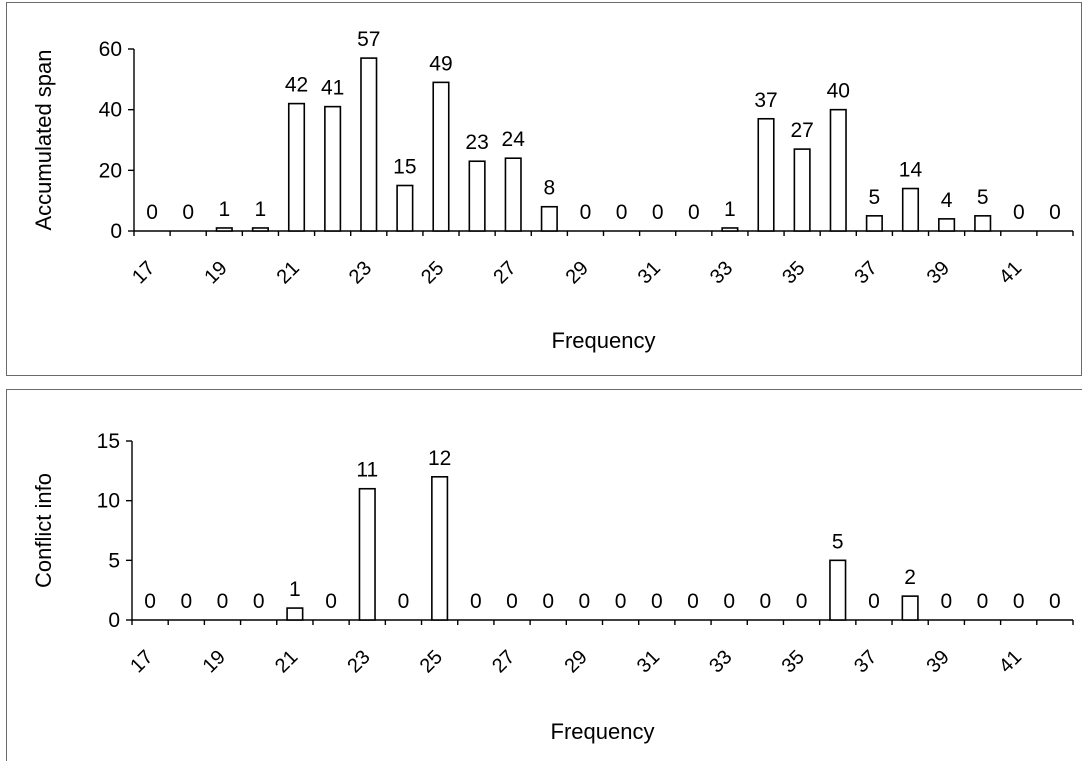 Image resolution: width=1085 pixels, height=764 pixels. Describe the element at coordinates (358, 661) in the screenshot. I see `x-tick-label: 23` at that location.